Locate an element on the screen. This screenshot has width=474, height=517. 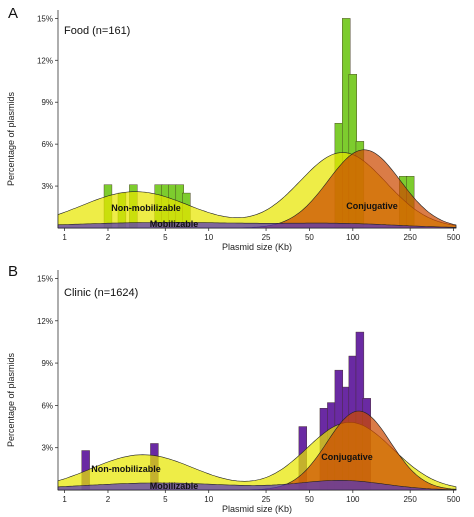
panel-title: Clinic (n=1624) is located at coordinates (101, 293).